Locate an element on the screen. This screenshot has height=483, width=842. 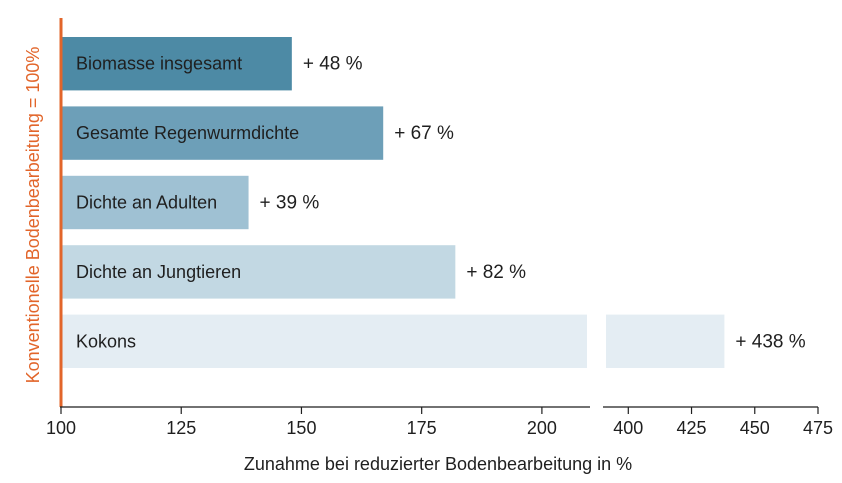
x-tick-label: 150 is located at coordinates (301, 428).